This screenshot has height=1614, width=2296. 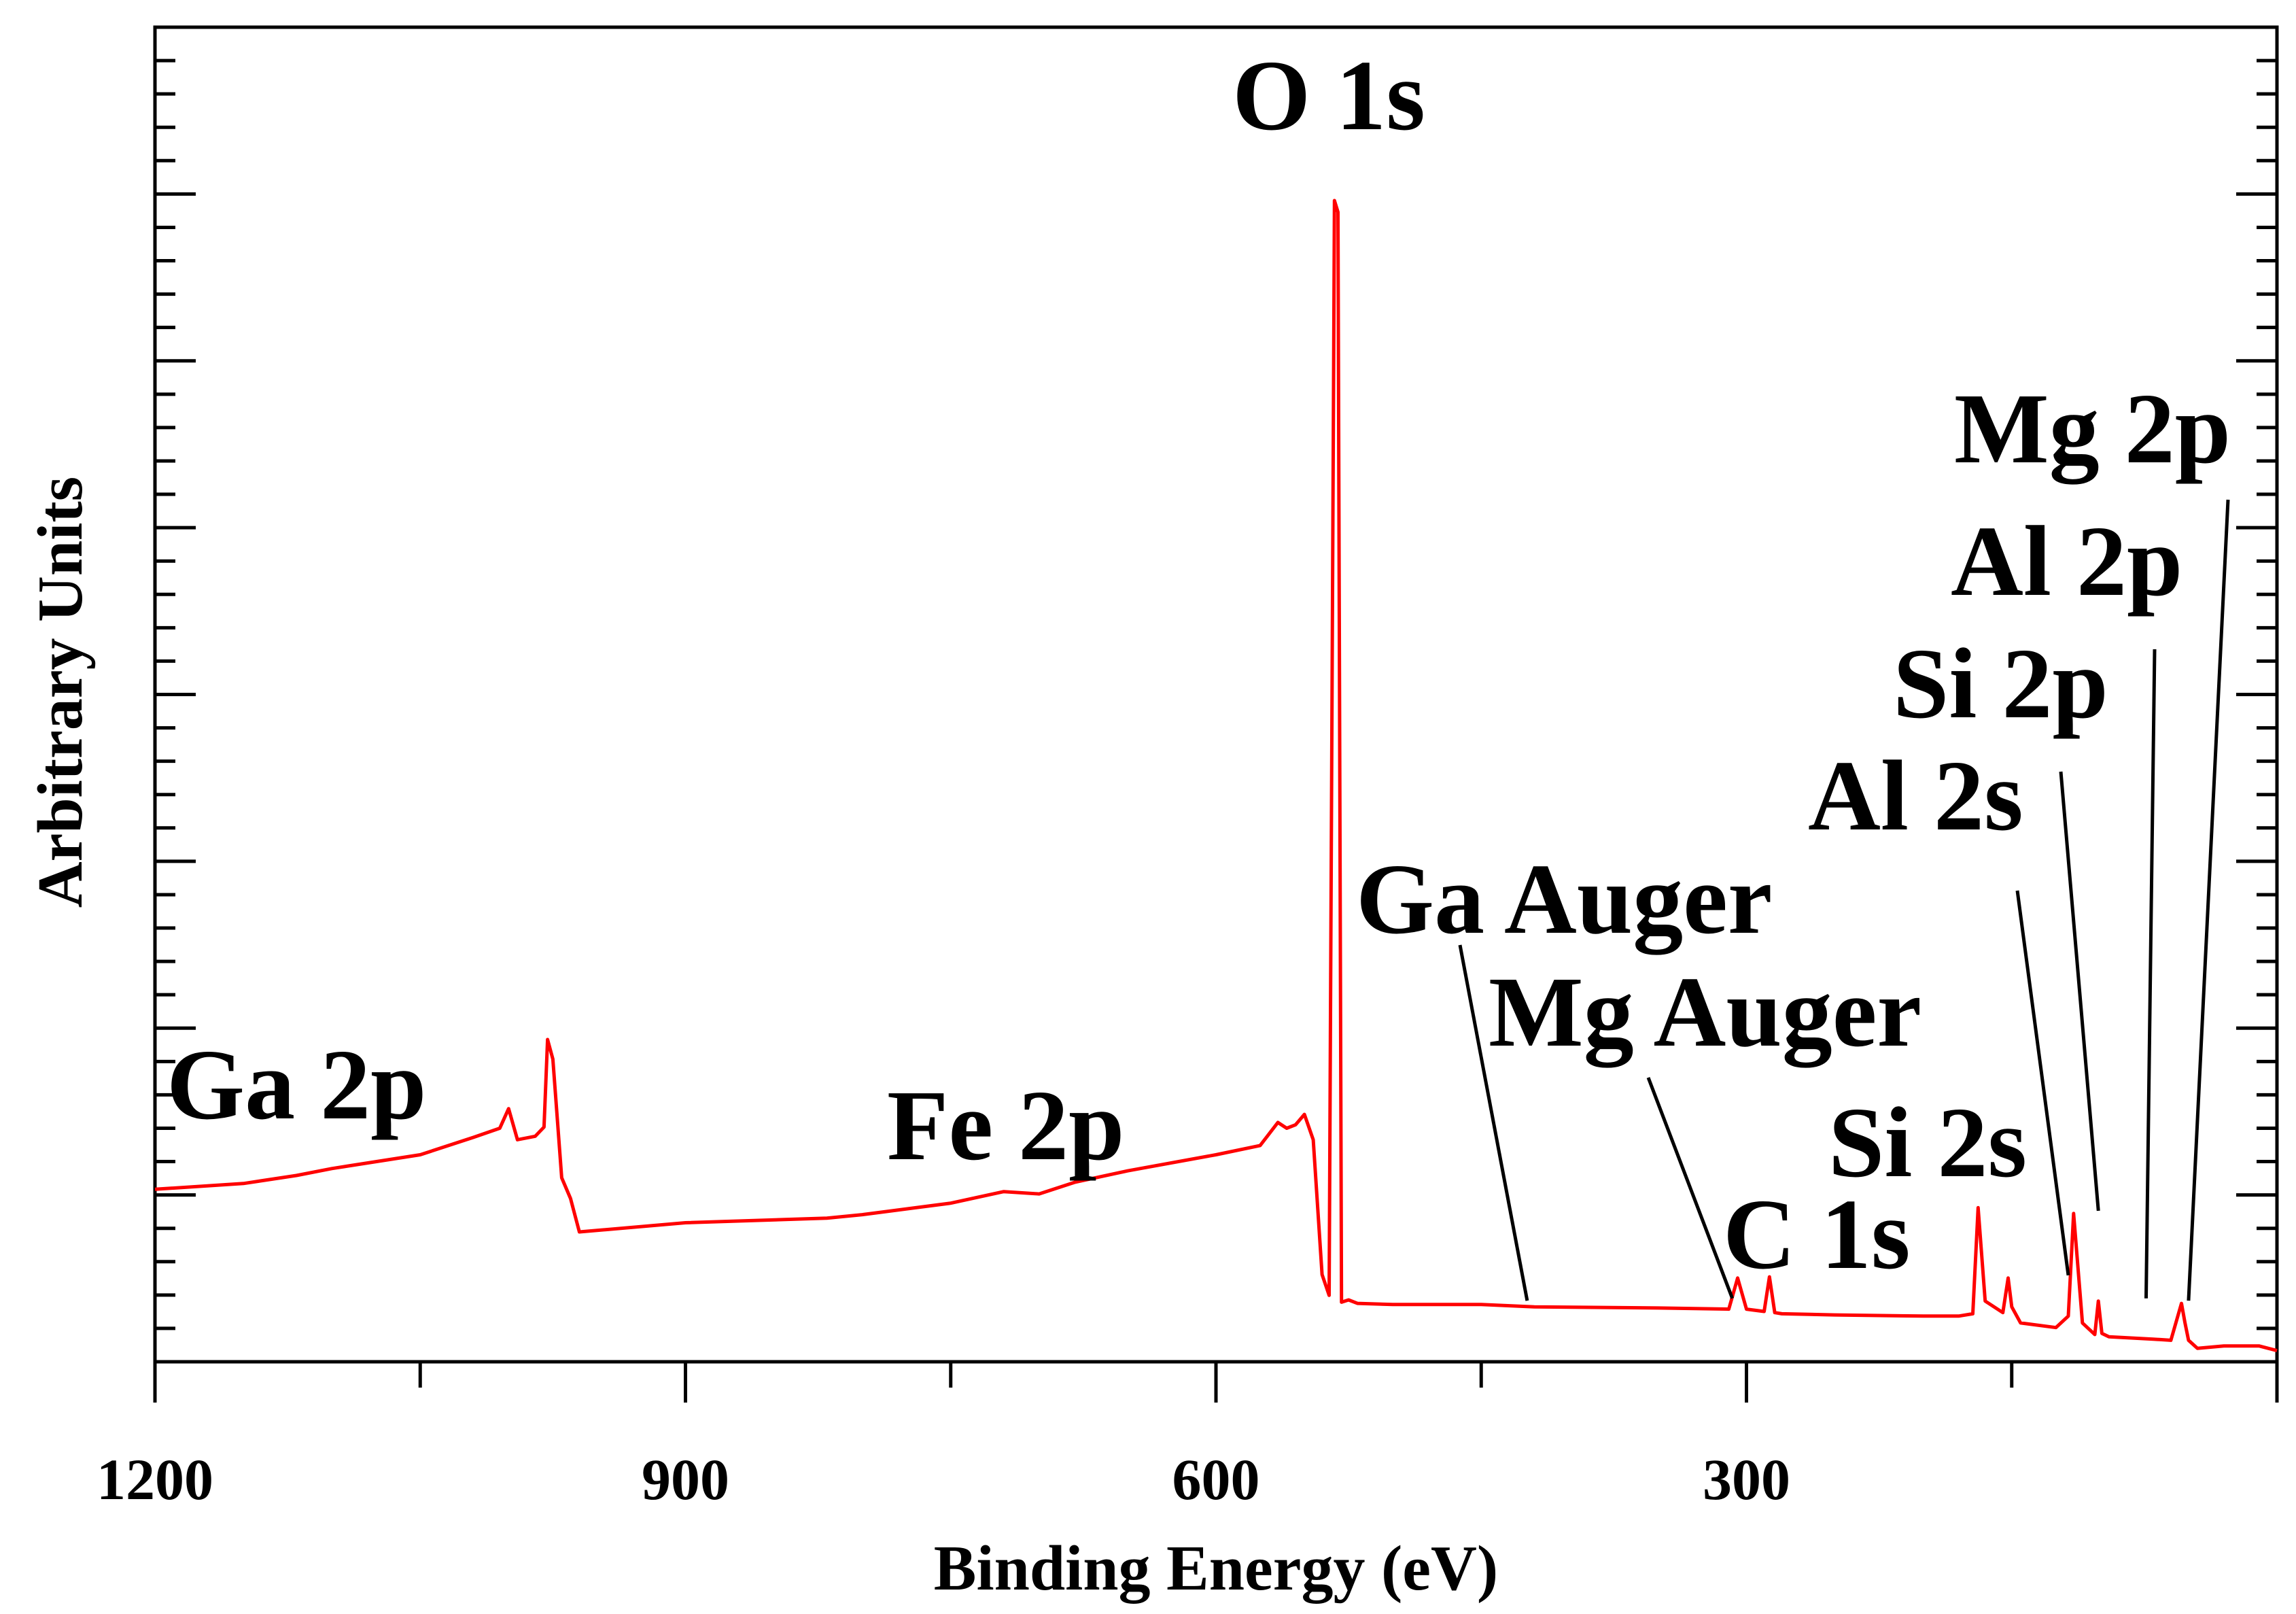 I want to click on peak-label: O 1s, so click(x=1329, y=96).